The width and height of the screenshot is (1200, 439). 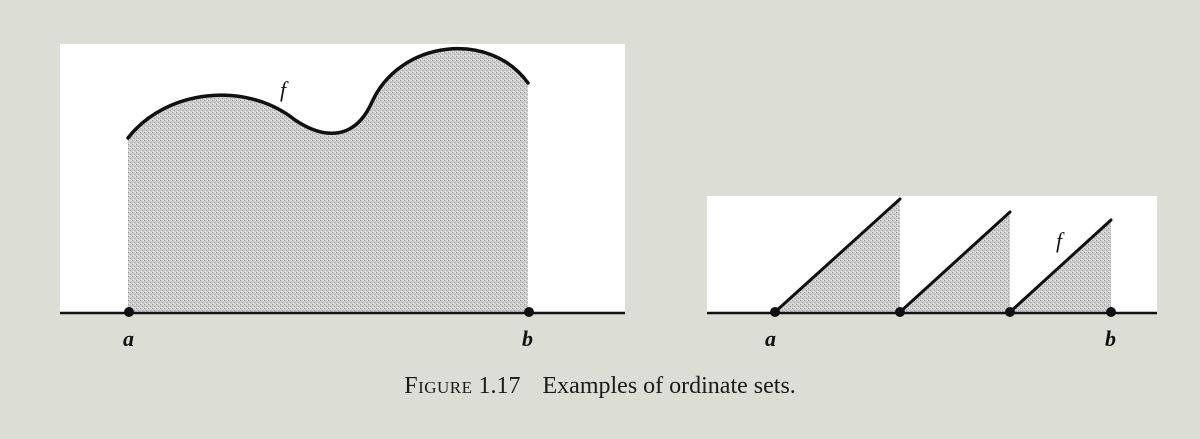 What do you see at coordinates (328, 93) in the screenshot?
I see `left-function-curve` at bounding box center [328, 93].